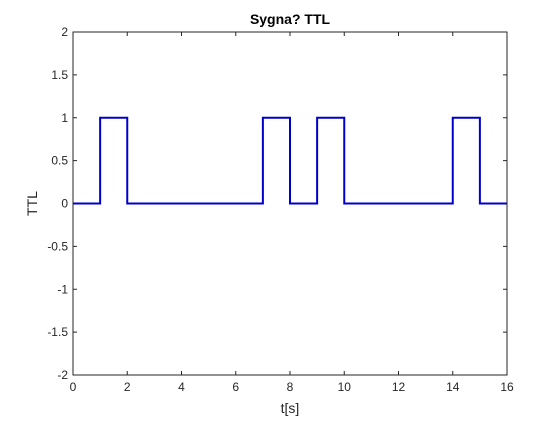 Image resolution: width=560 pixels, height=425 pixels. Describe the element at coordinates (64, 204) in the screenshot. I see `y-tick-label: 0` at that location.